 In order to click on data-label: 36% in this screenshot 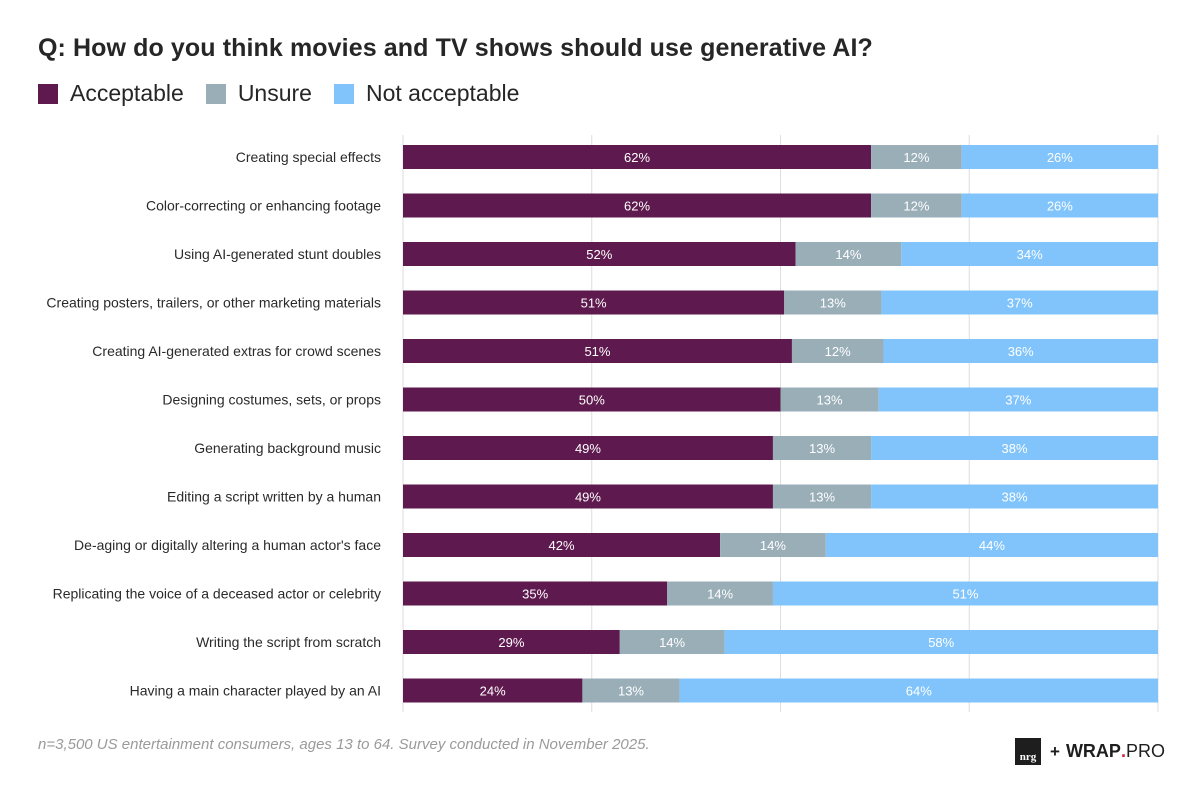, I will do `click(1021, 351)`.